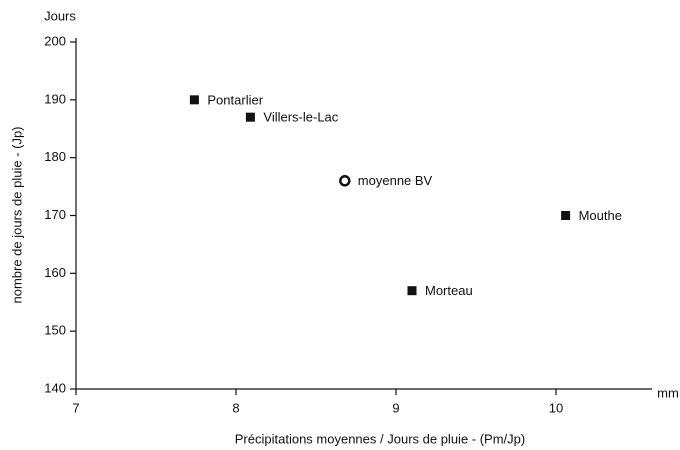  I want to click on point-label: Mouthe, so click(600, 215).